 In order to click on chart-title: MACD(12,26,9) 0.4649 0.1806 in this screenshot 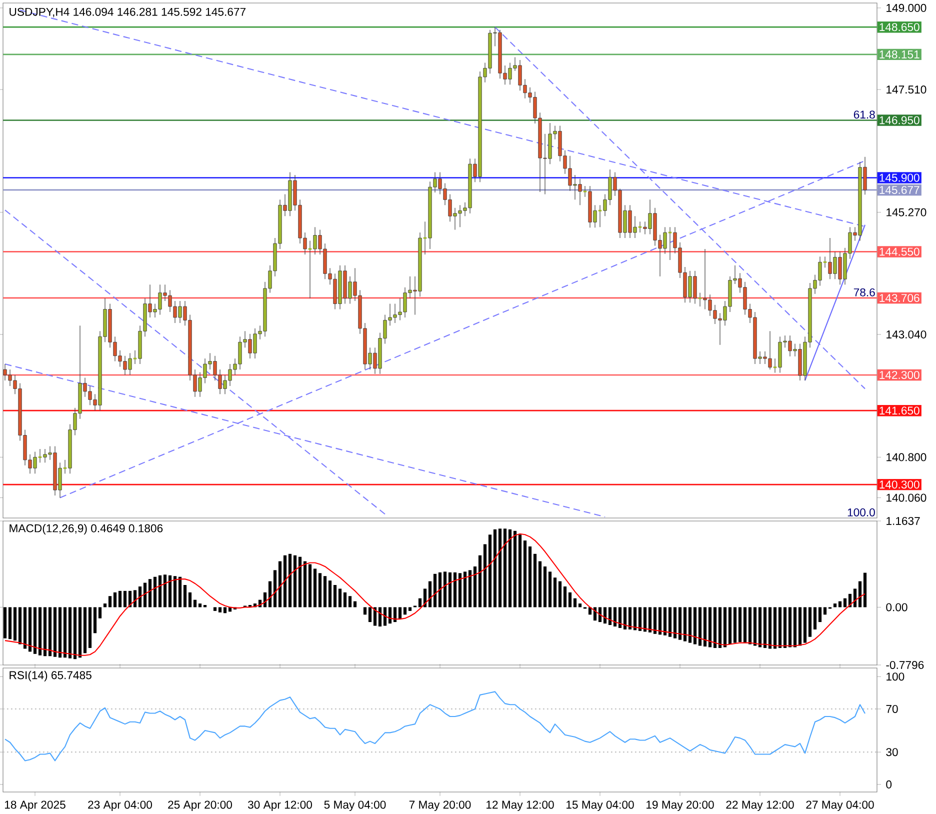, I will do `click(86, 529)`.